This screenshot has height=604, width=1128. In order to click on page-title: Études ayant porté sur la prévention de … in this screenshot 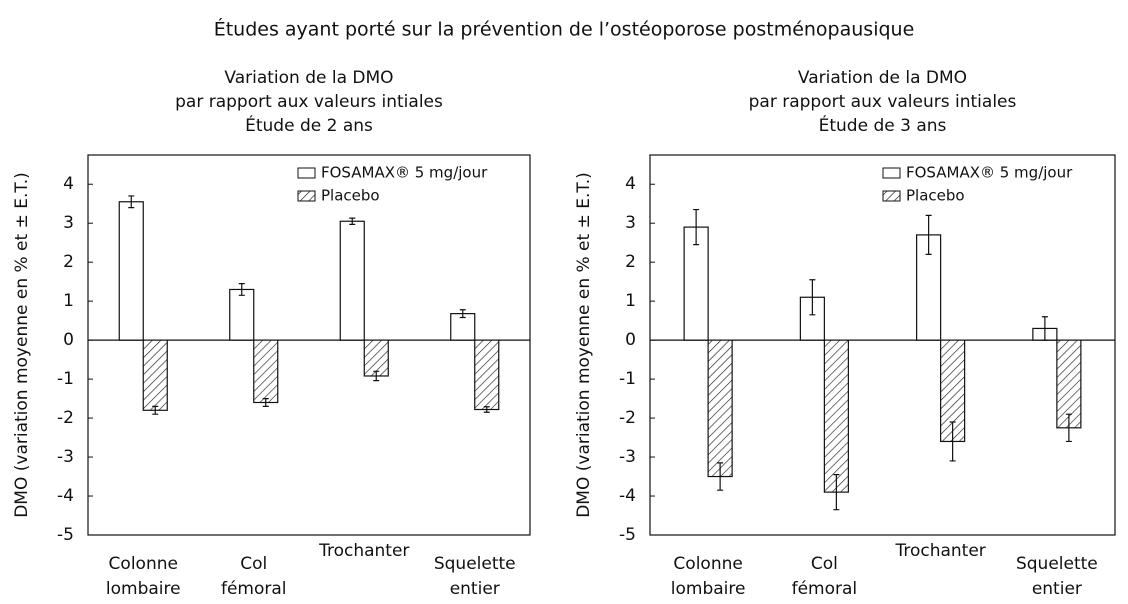, I will do `click(564, 29)`.